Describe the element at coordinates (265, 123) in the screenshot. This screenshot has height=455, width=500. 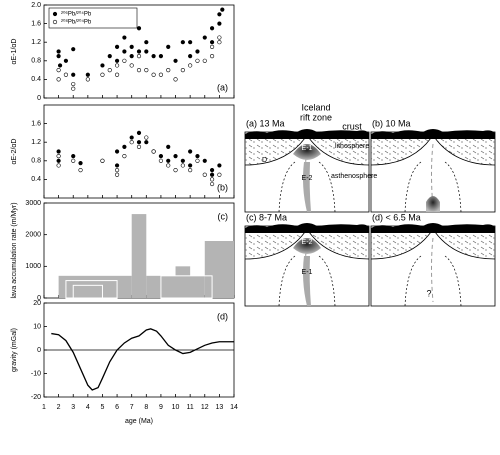
I see `panel-title: (a) 13 Ma` at that location.